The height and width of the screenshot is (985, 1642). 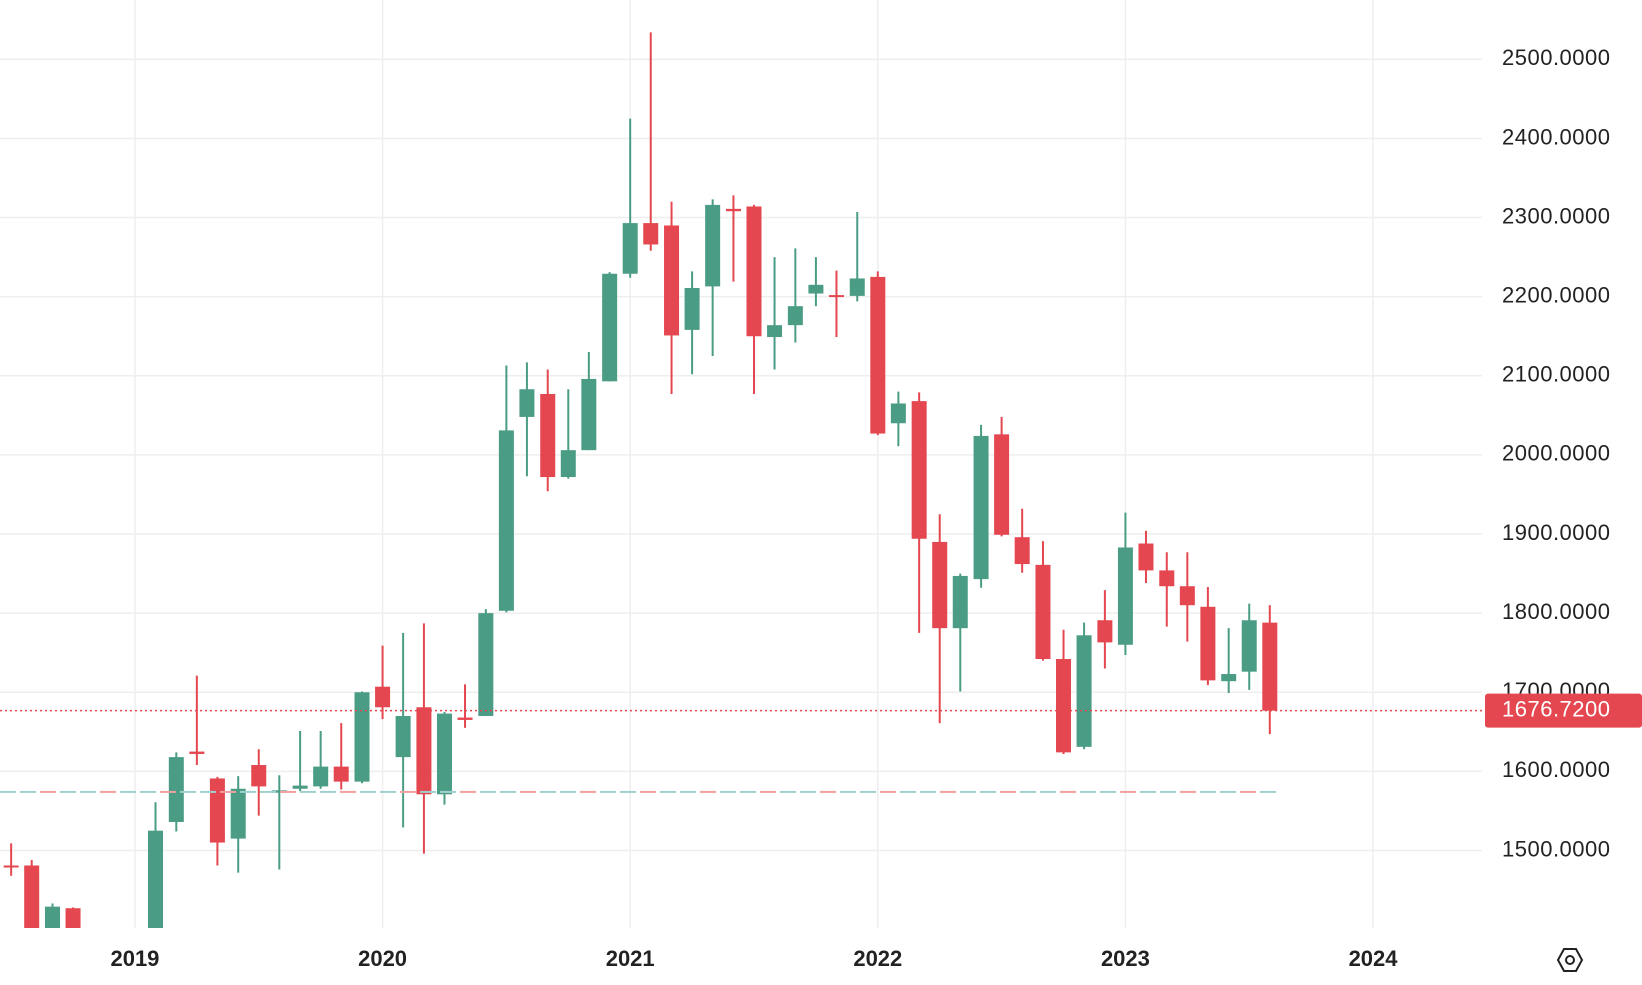 What do you see at coordinates (1125, 958) in the screenshot?
I see `x-tick-label: 2023` at bounding box center [1125, 958].